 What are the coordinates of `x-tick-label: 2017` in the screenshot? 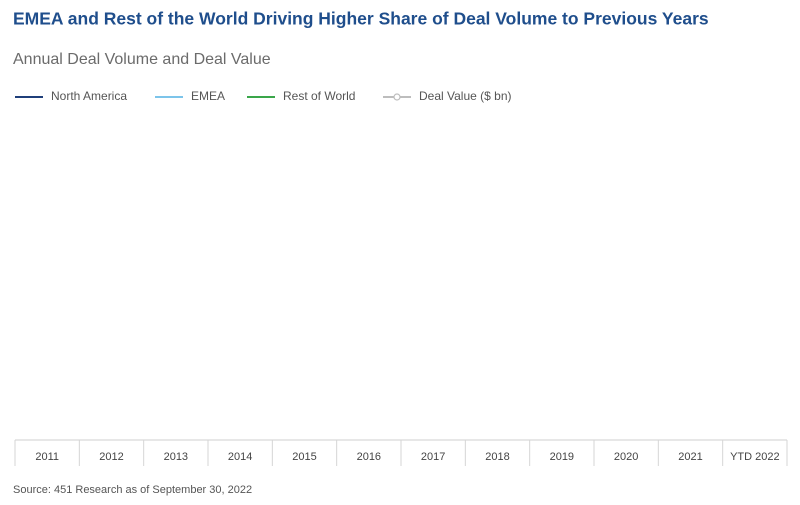 It's located at (433, 457).